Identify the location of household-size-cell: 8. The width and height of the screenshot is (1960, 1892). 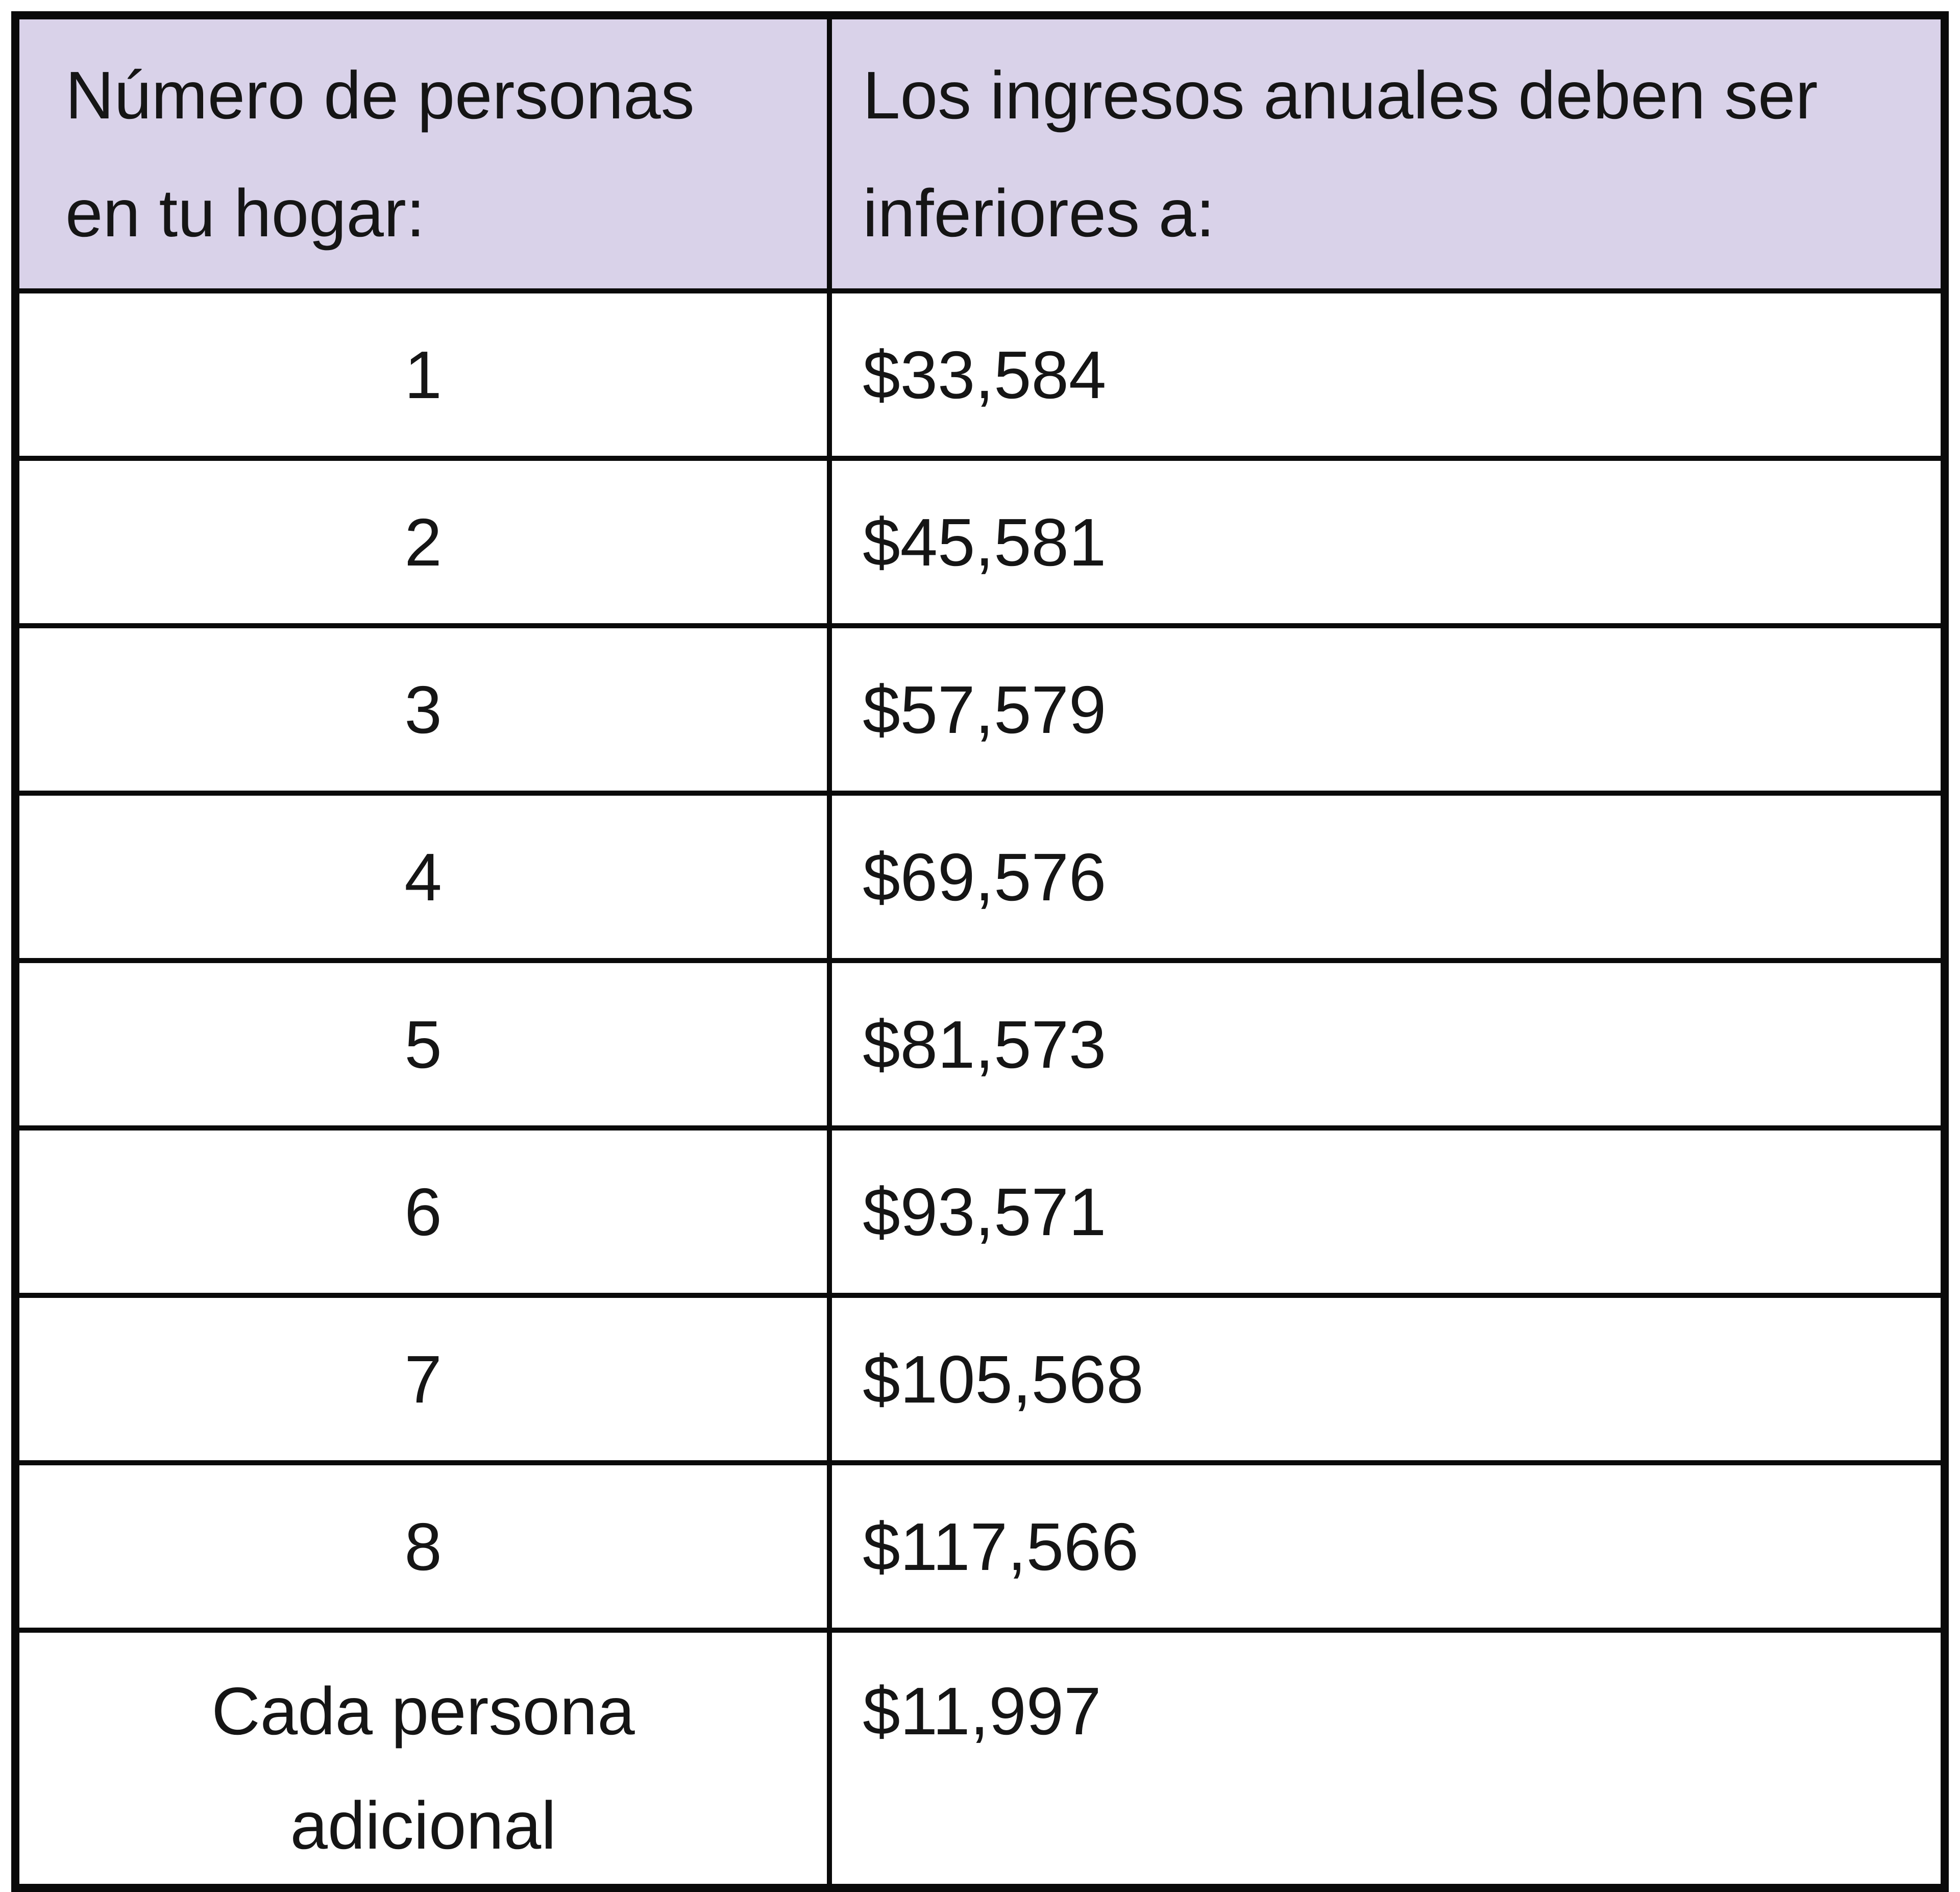
(422, 1546).